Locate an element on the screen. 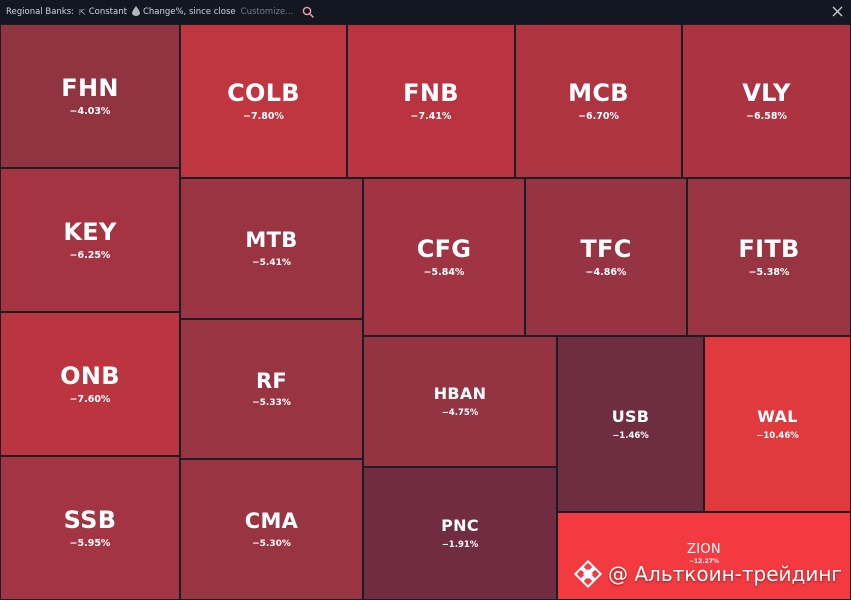 The image size is (851, 600). tile-tfc: TFC −4.86% is located at coordinates (606, 257).